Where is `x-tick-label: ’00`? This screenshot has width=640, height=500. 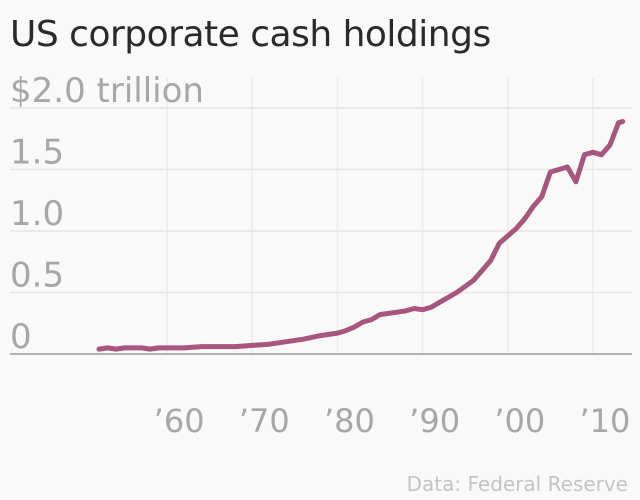 x-tick-label: ’00 is located at coordinates (519, 421).